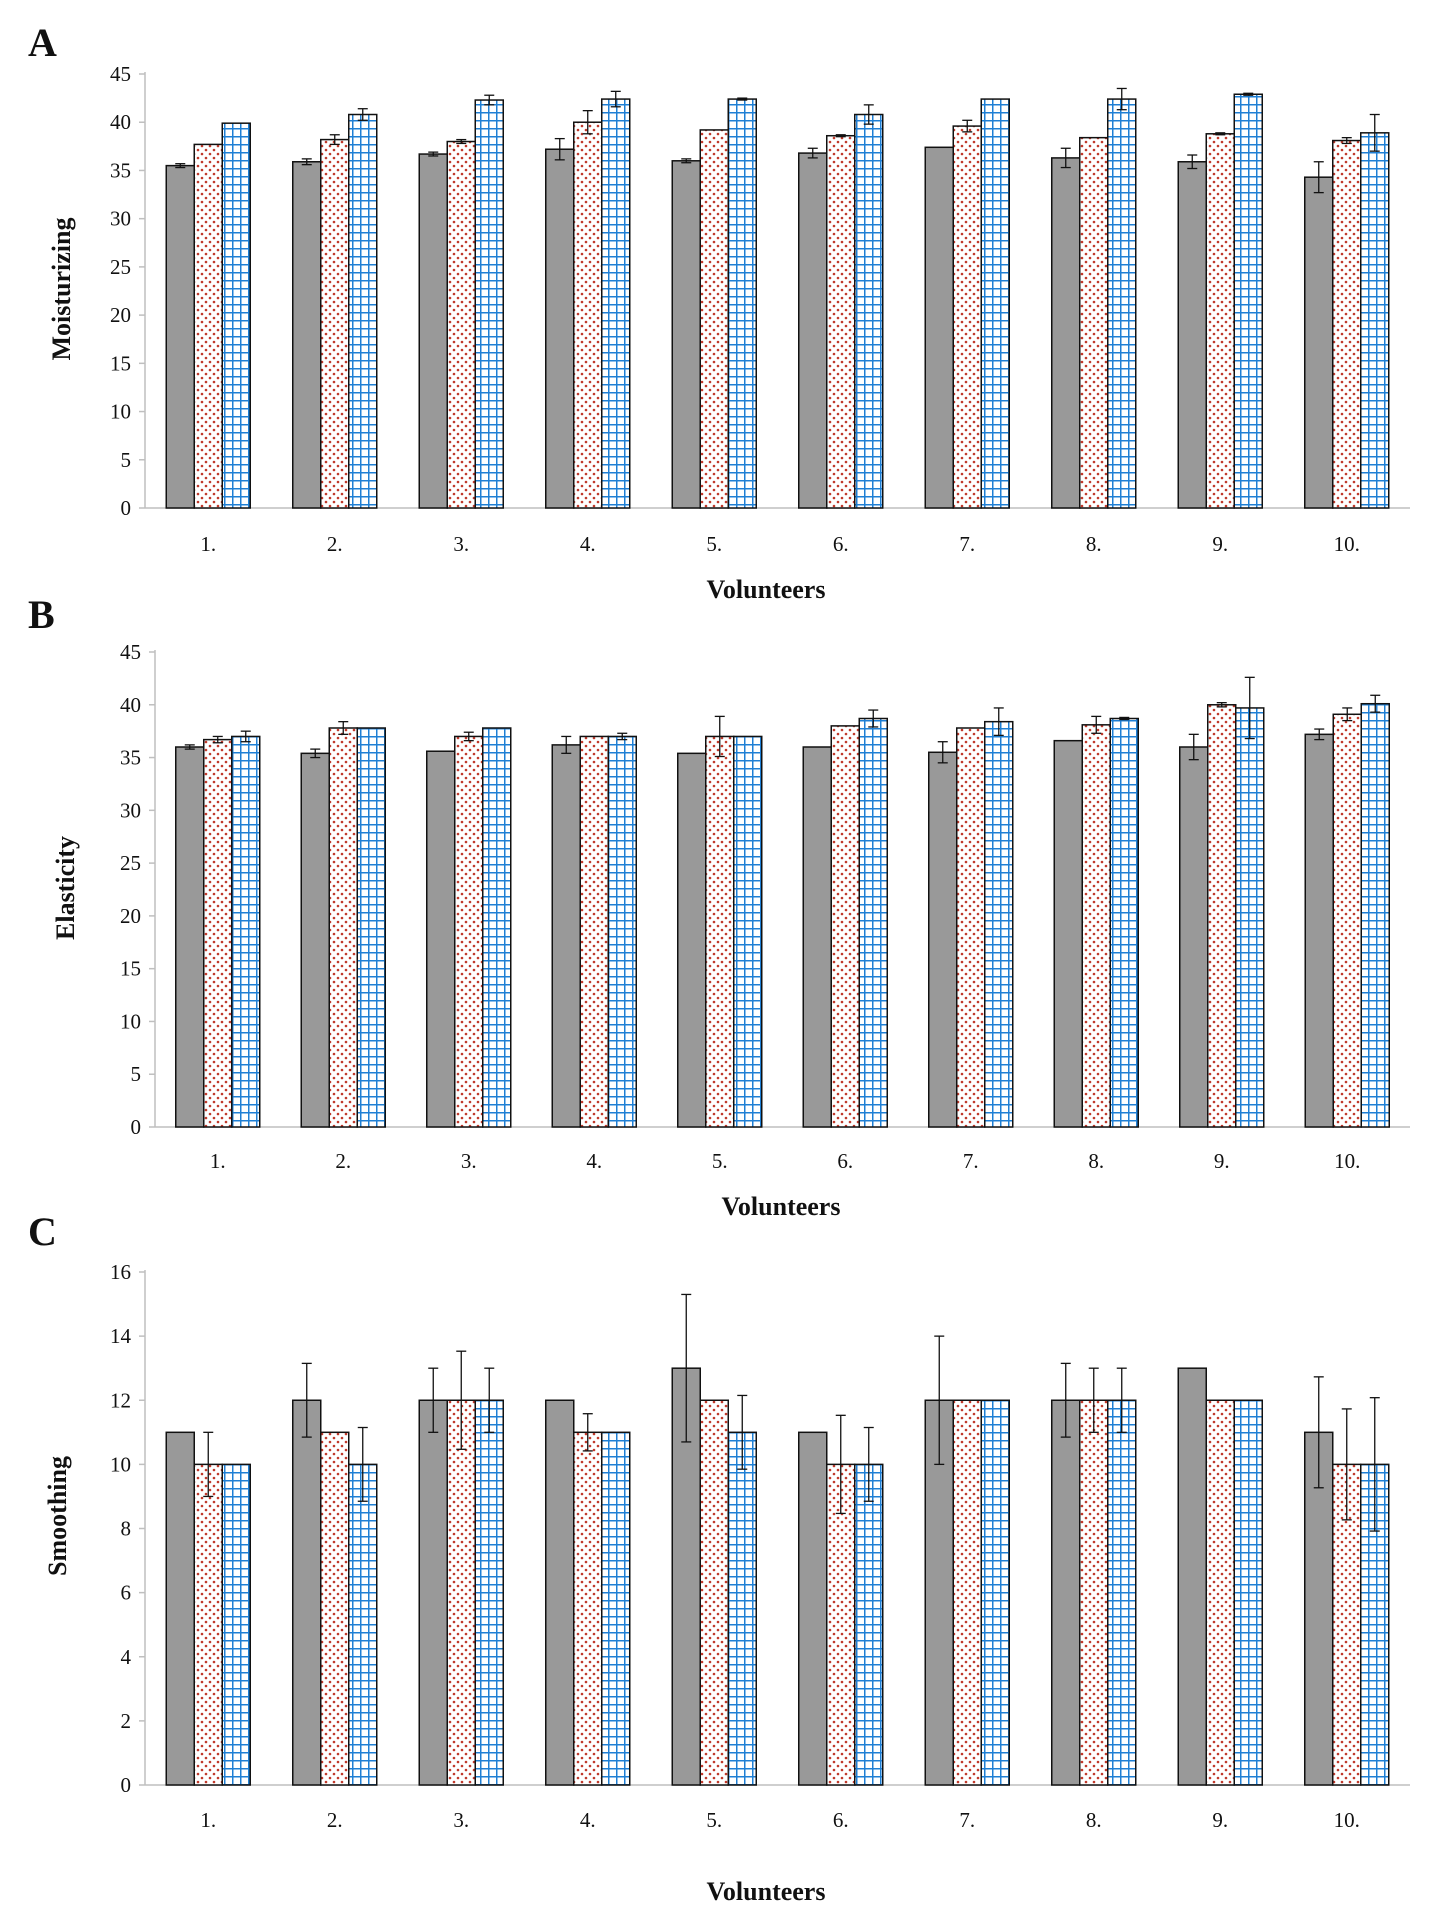  I want to click on y-tick-label: 4, so click(126, 1657).